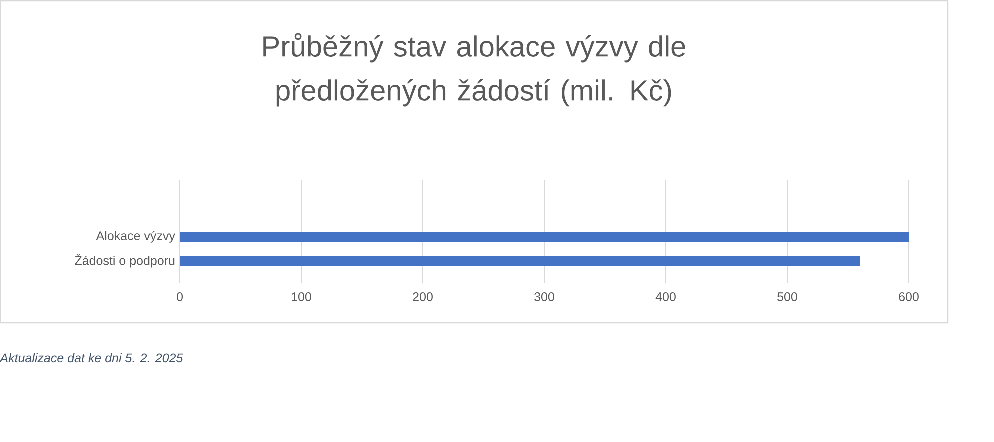  Describe the element at coordinates (302, 297) in the screenshot. I see `x-tick-label: 100` at that location.